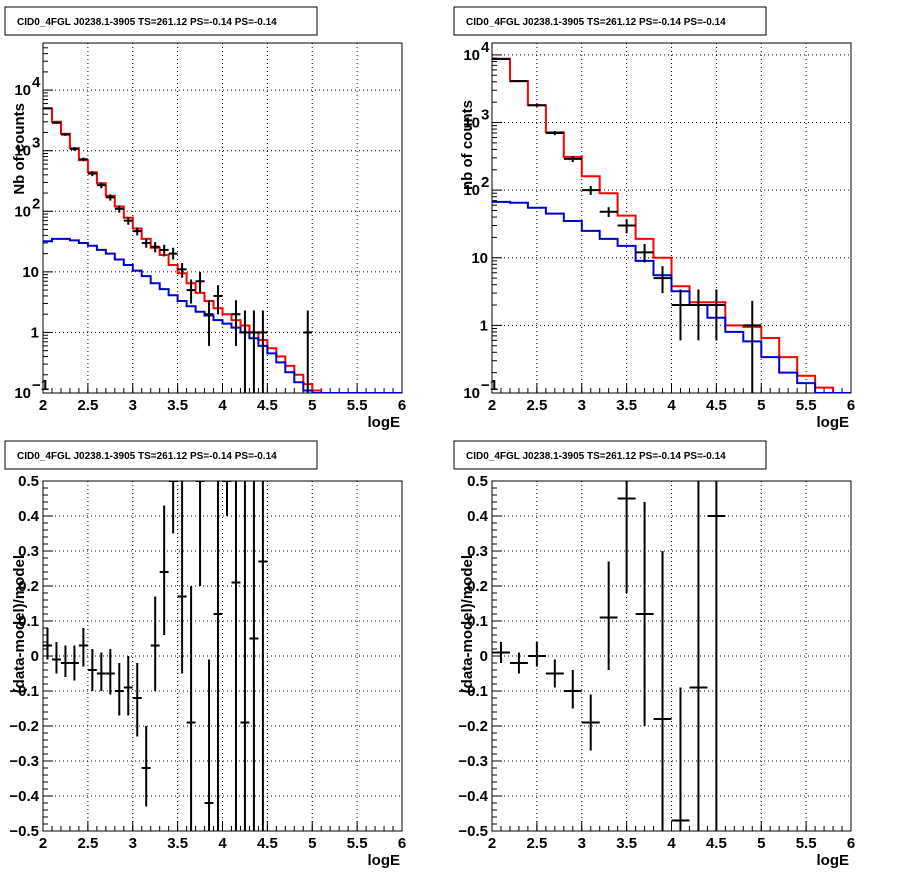  Describe the element at coordinates (28, 551) in the screenshot. I see `y-tick-label: 0.3` at that location.